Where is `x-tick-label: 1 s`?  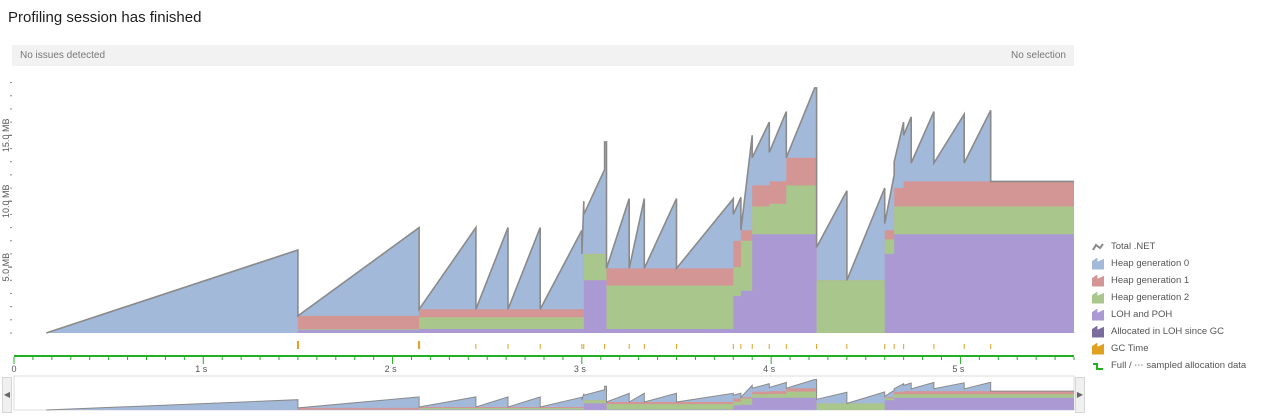
x-tick-label: 1 s is located at coordinates (201, 369).